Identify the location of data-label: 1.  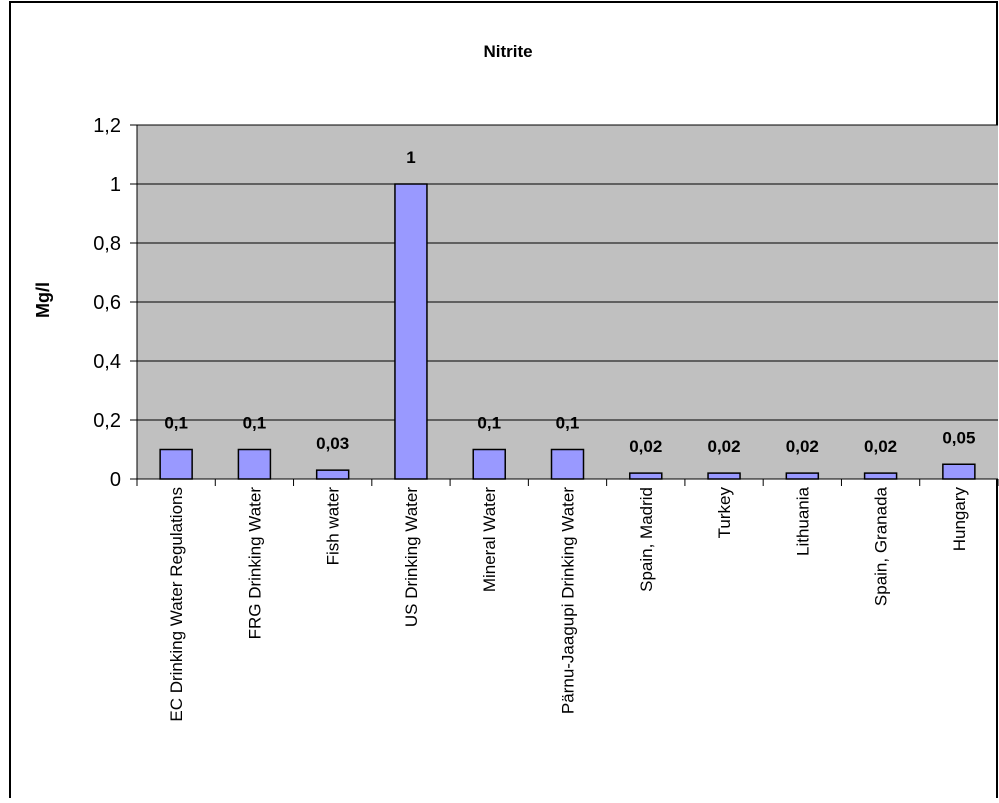
(410, 157).